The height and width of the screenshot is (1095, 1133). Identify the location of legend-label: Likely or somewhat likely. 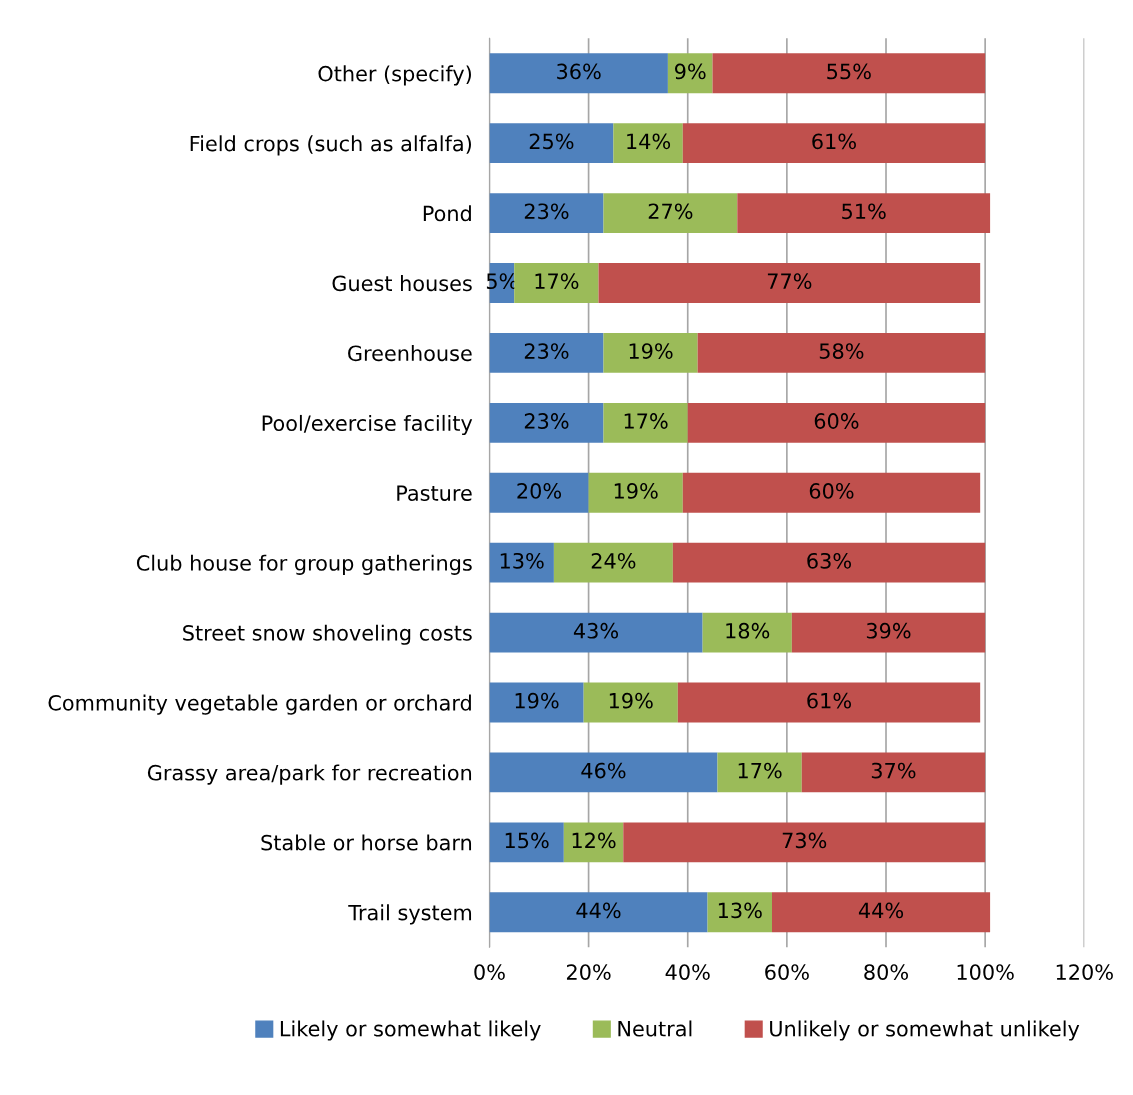
(410, 1030).